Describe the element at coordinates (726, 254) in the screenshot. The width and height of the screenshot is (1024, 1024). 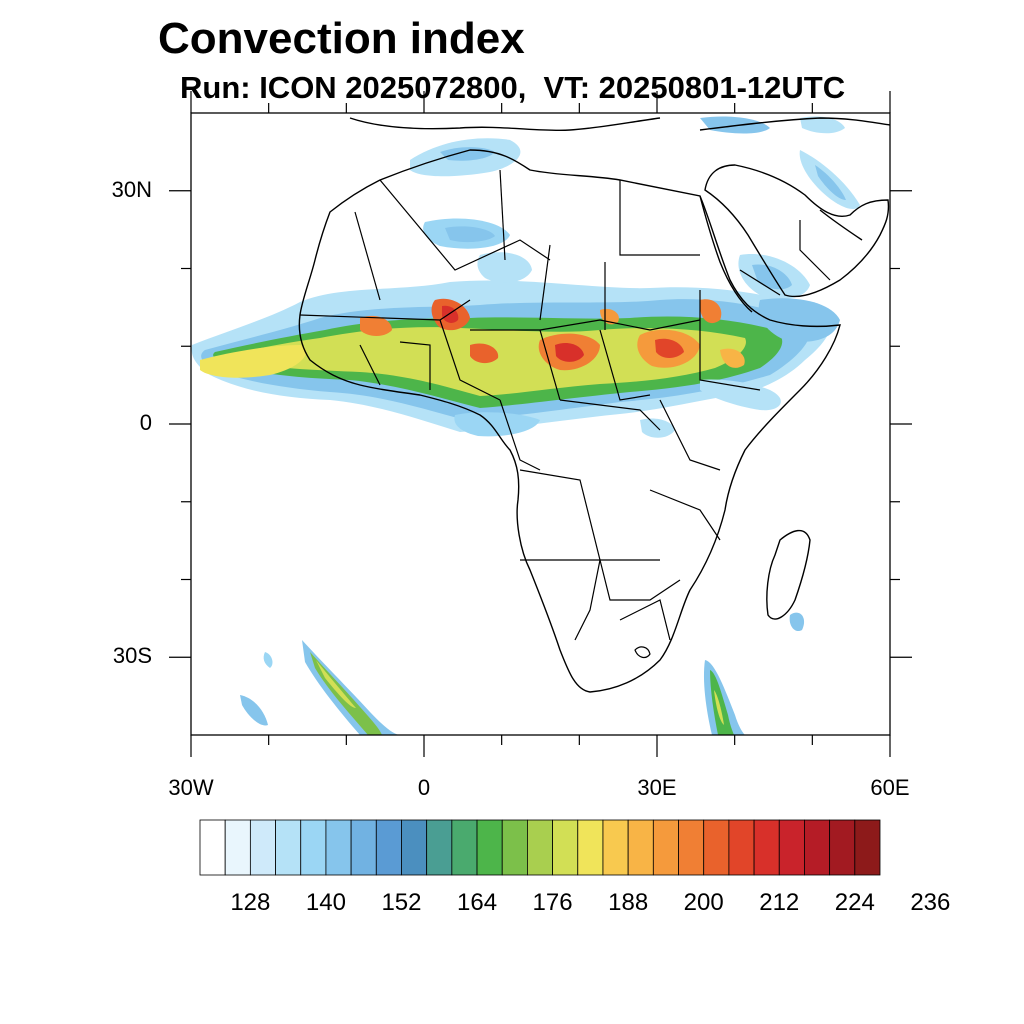
I see `red-sea-coast` at that location.